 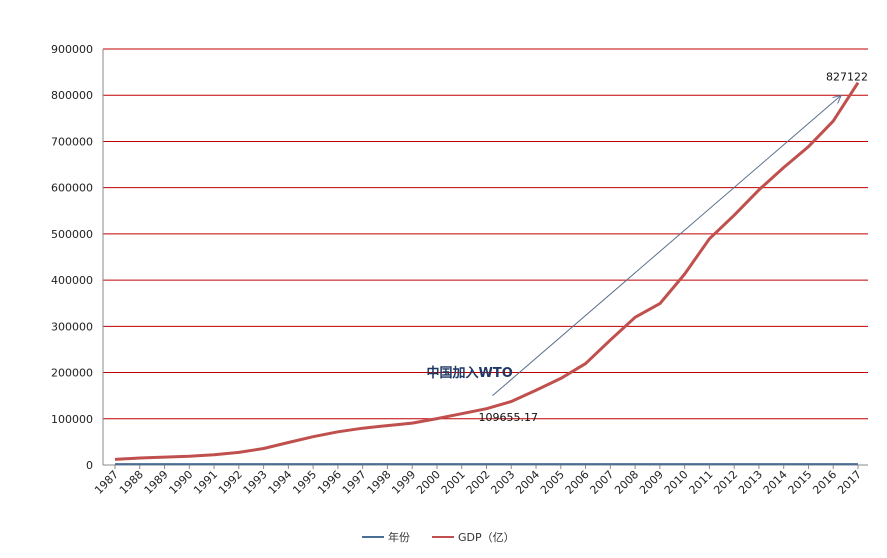 I want to click on x-tick-label: 2006, so click(x=577, y=482).